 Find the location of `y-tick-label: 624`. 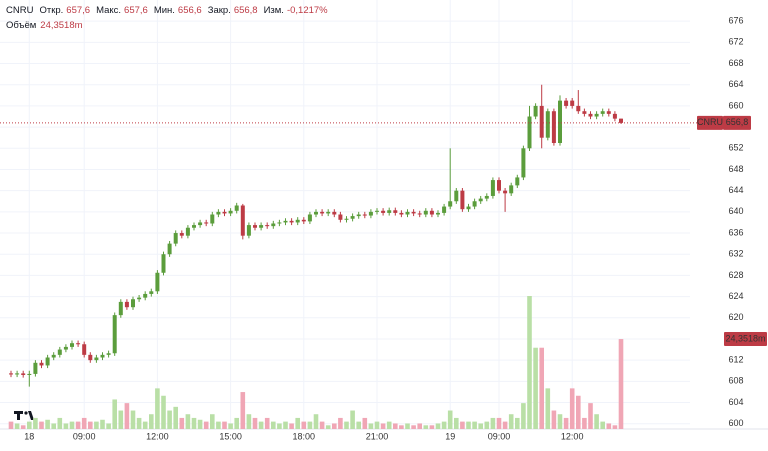

y-tick-label: 624 is located at coordinates (735, 296).